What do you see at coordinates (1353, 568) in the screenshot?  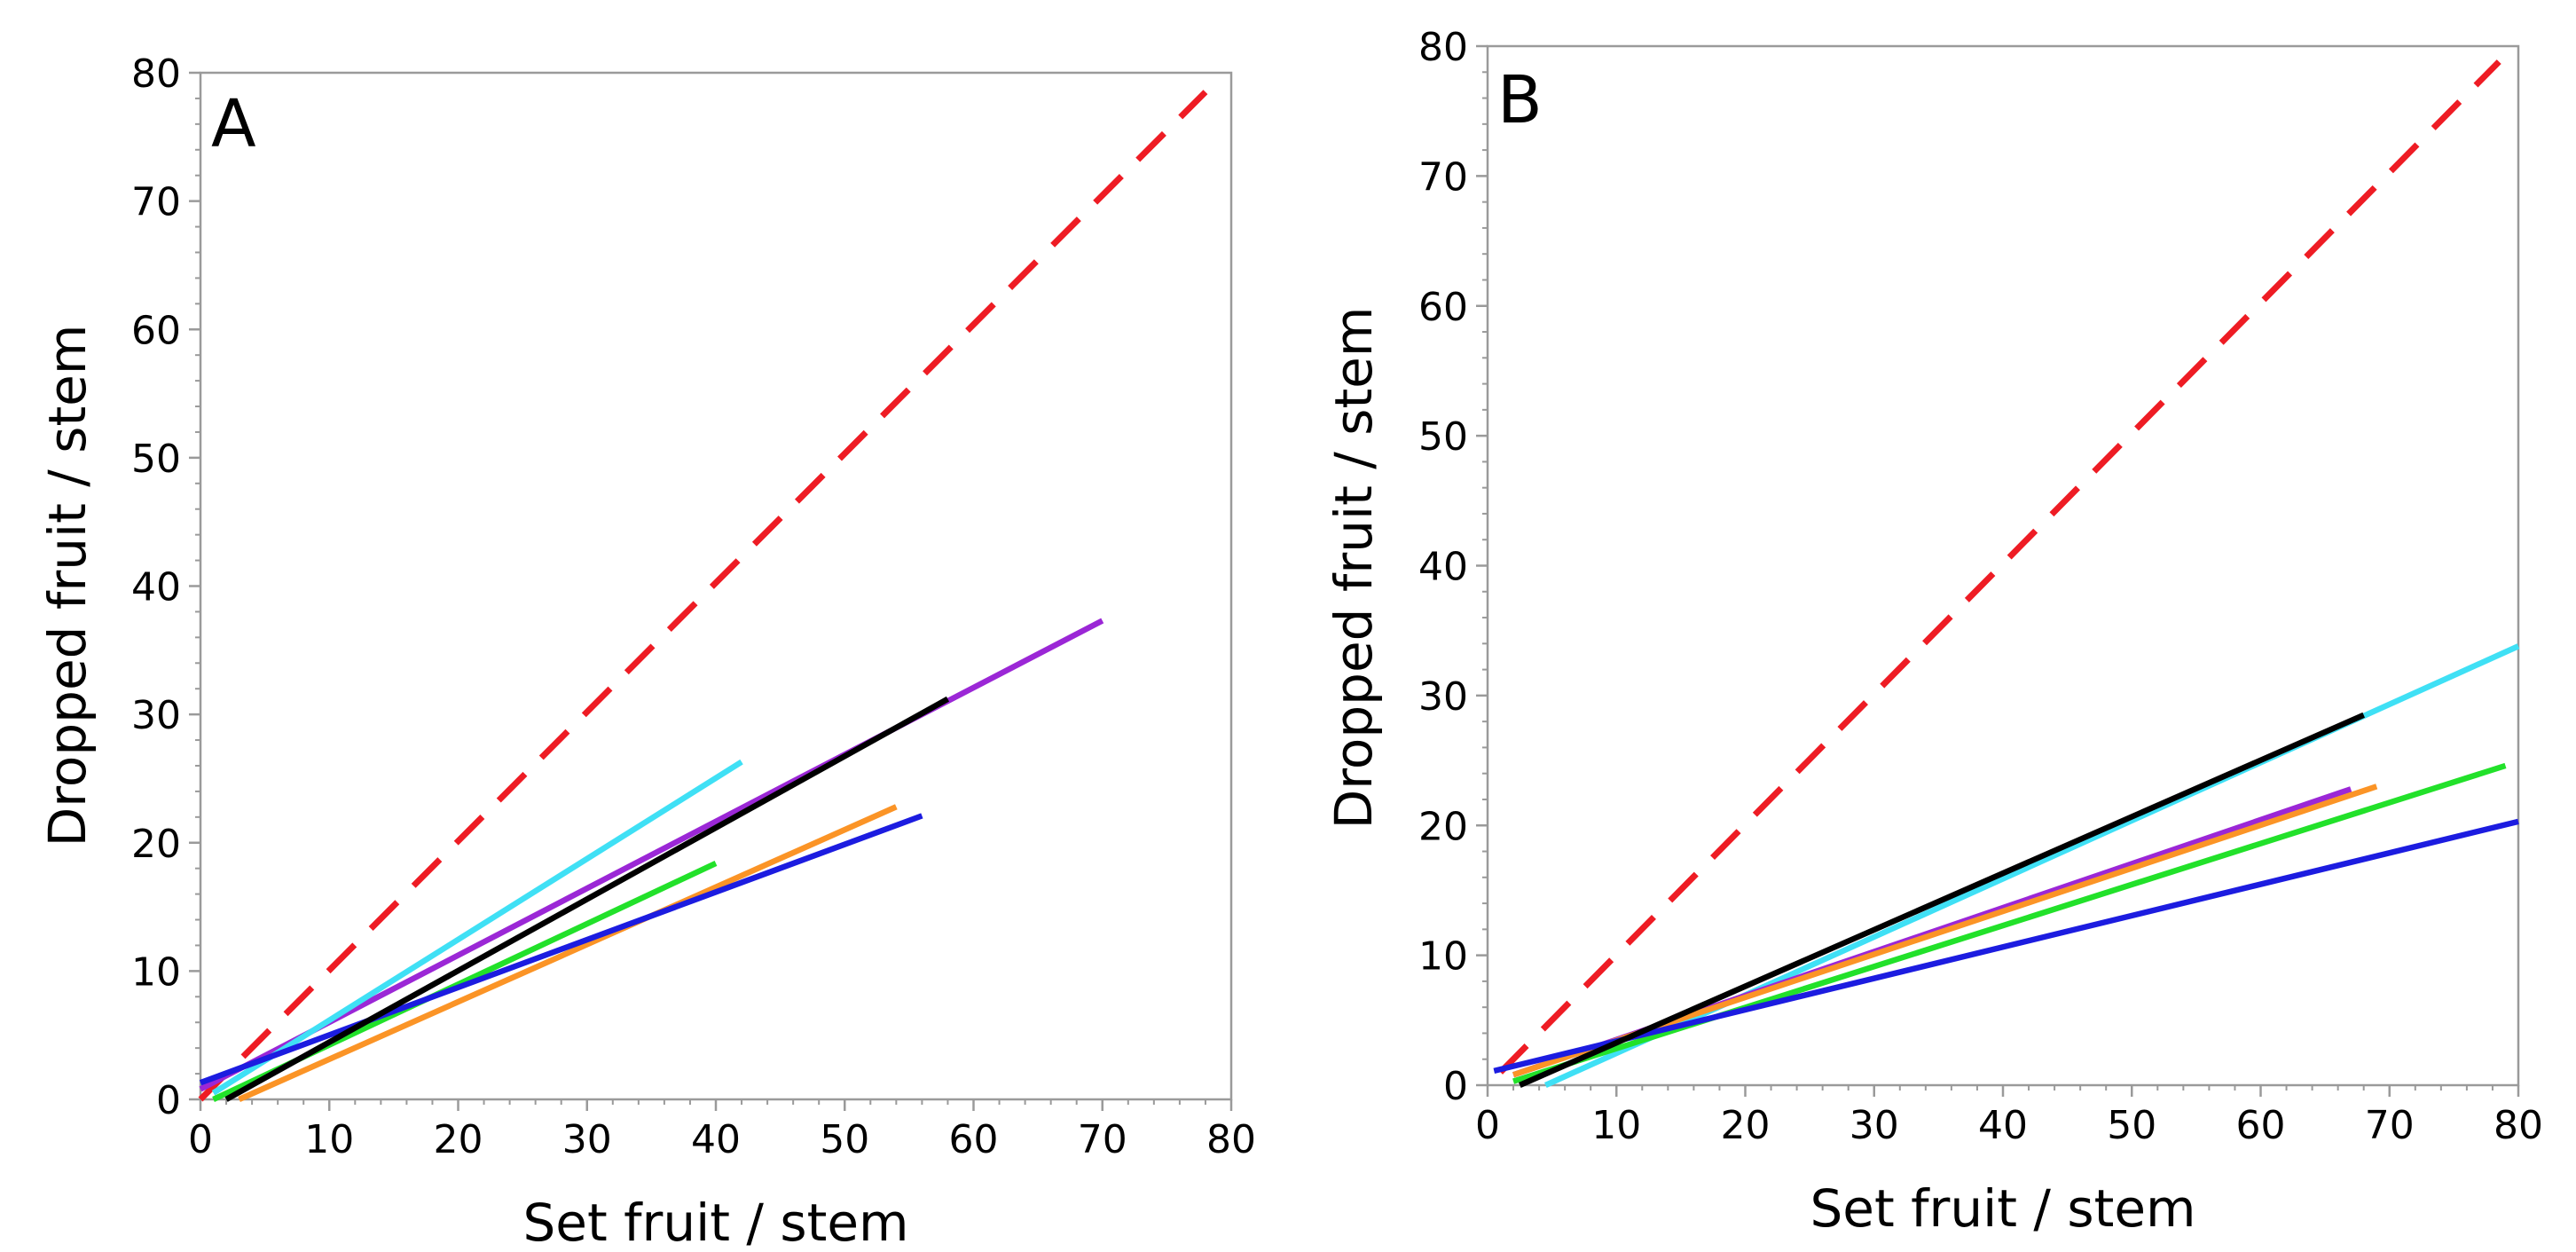 I see `panel-b-y-axis-label: Dropped fruit / stem` at bounding box center [1353, 568].